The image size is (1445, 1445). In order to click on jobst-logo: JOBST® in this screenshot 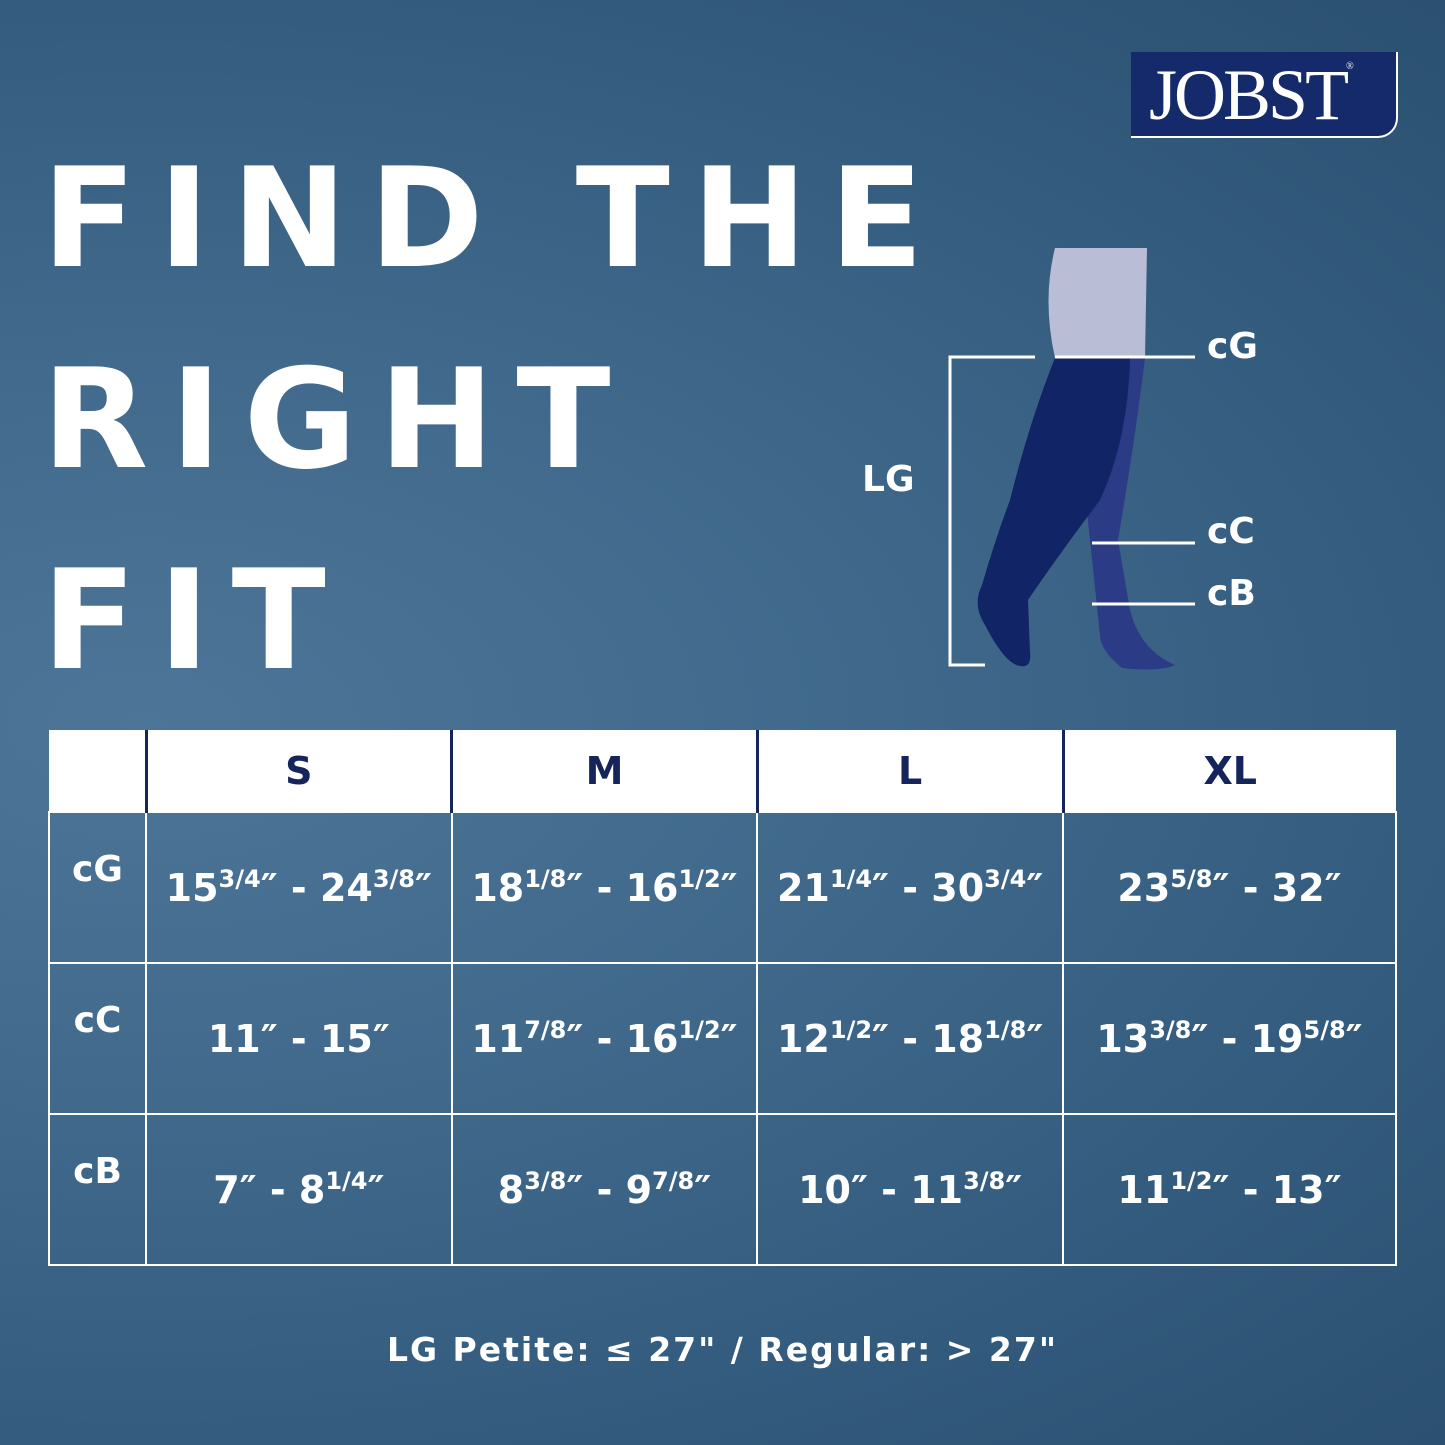, I will do `click(1264, 95)`.